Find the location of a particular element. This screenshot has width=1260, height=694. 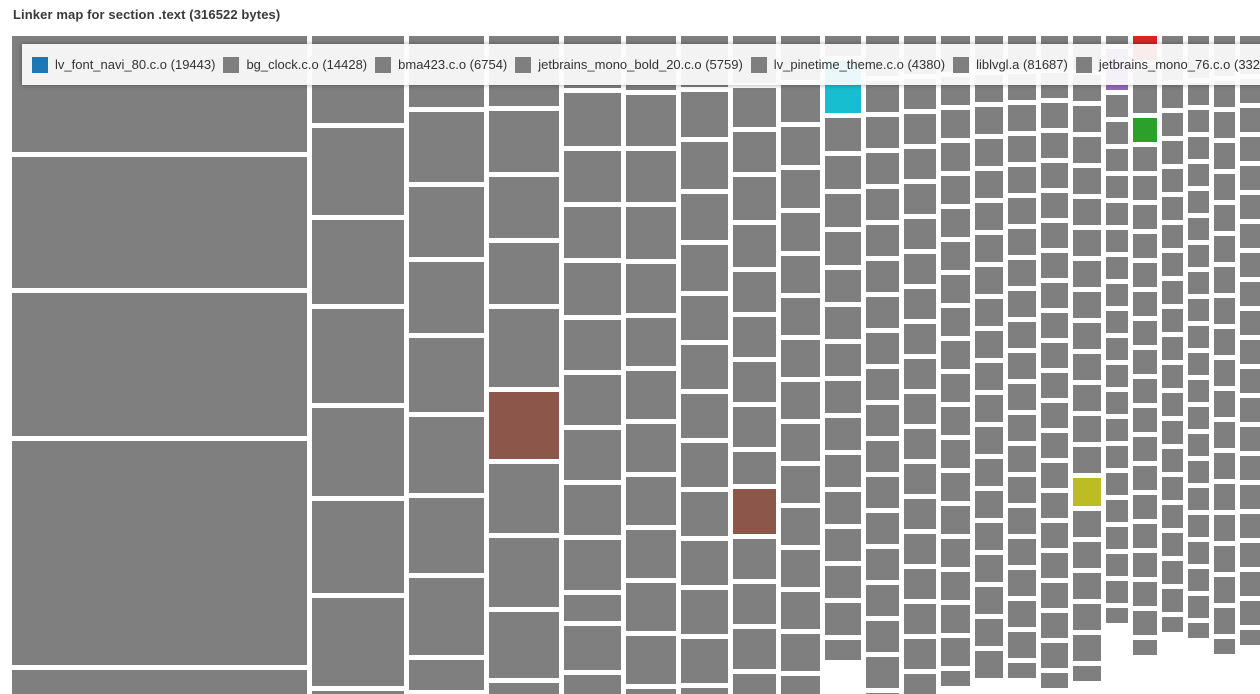

legend-item: lv_font_navi_80.c.o (19443) is located at coordinates (123, 64).